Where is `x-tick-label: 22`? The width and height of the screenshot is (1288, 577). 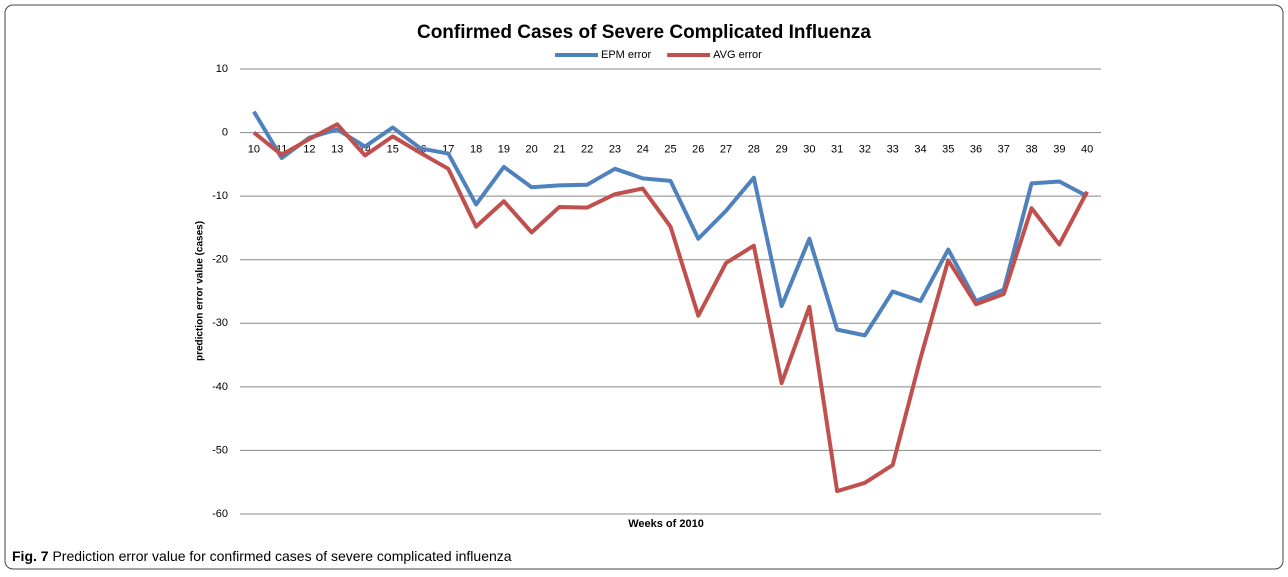 x-tick-label: 22 is located at coordinates (587, 149).